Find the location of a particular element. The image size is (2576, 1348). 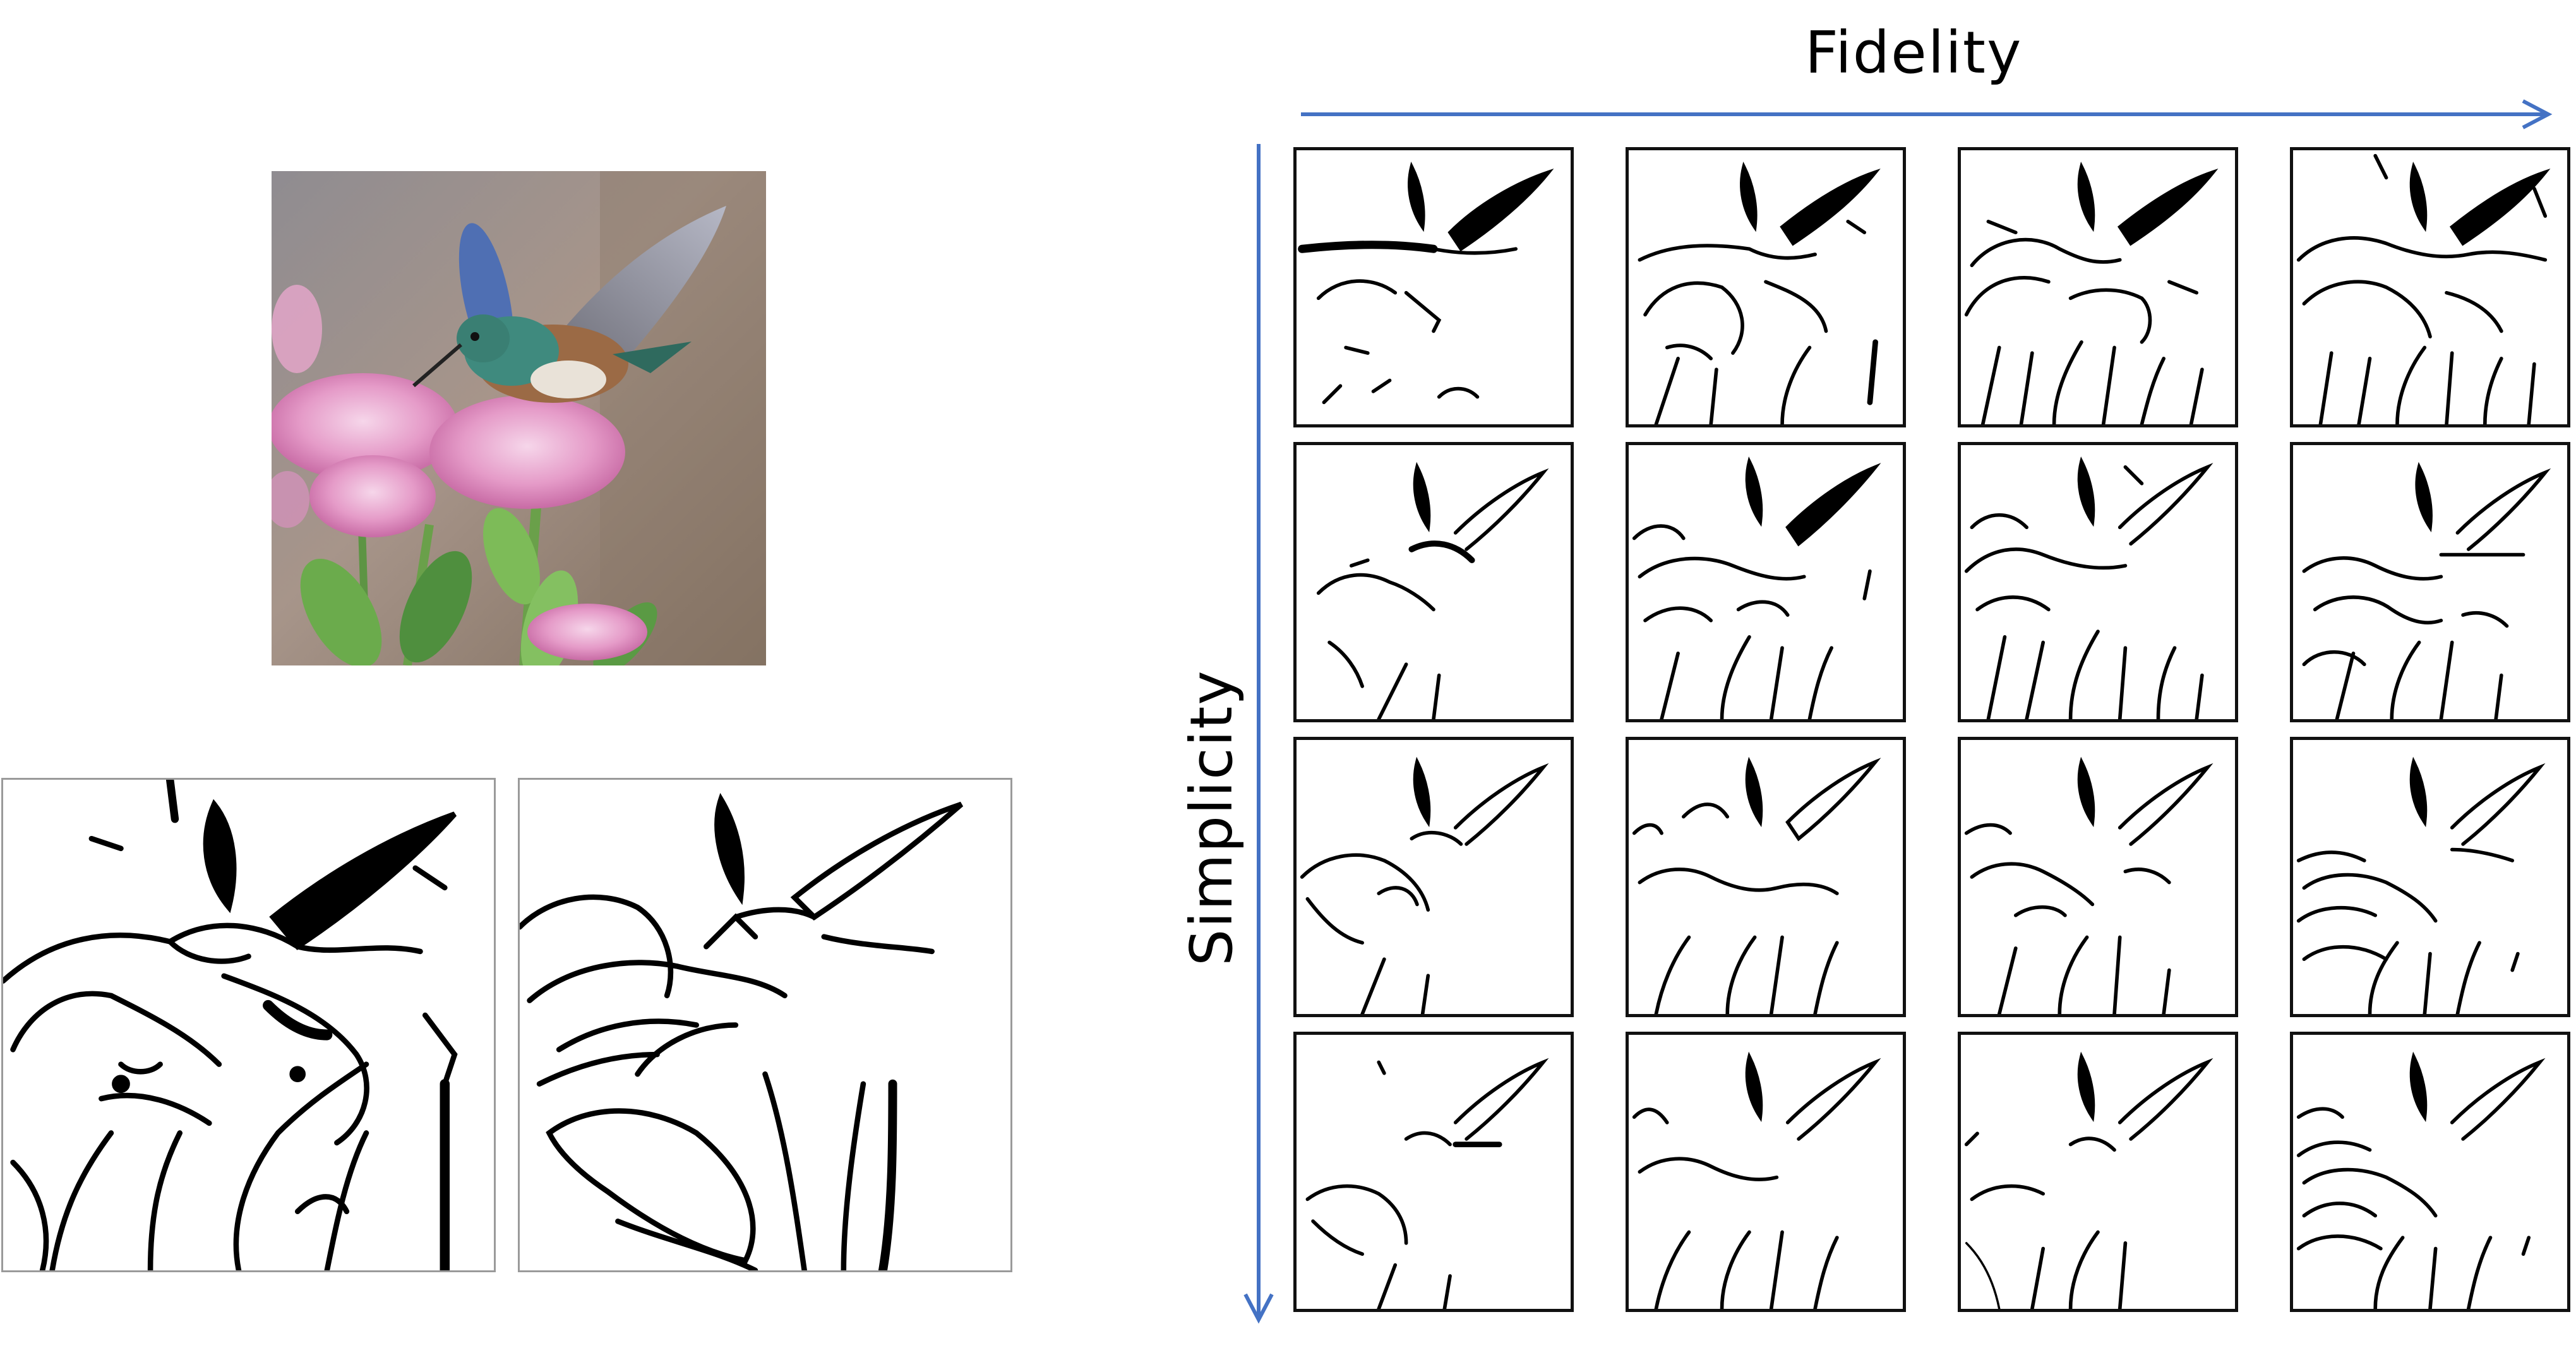

sketch-cell-r1-c2 is located at coordinates (1766, 287).